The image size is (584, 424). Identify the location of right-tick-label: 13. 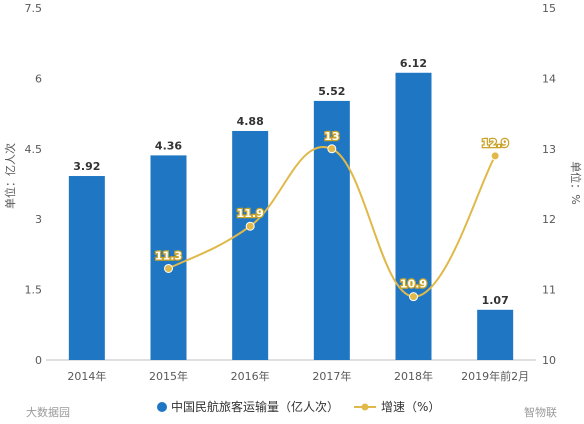
(549, 149).